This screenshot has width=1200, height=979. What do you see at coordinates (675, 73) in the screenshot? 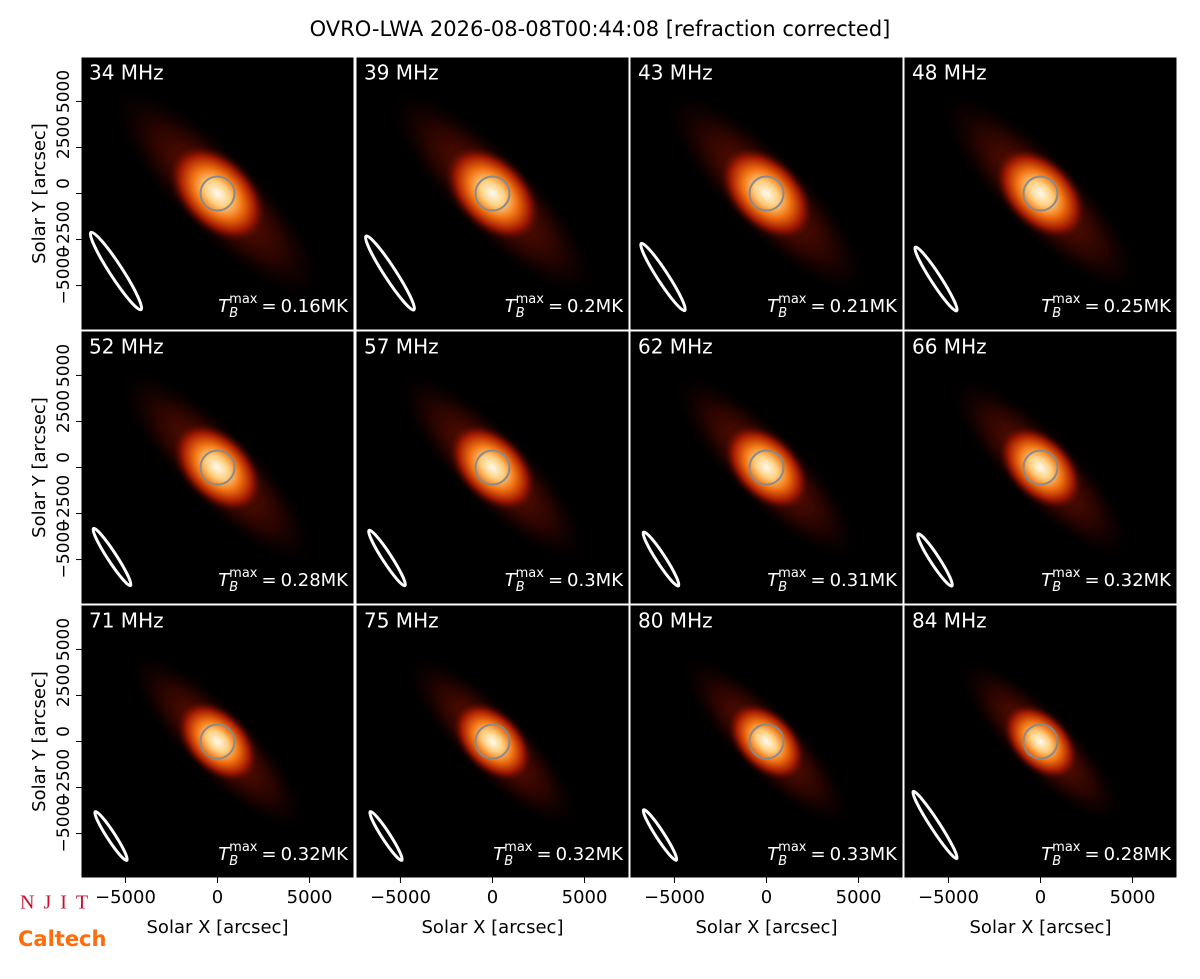
I see `frequency-label: 43 MHz` at bounding box center [675, 73].